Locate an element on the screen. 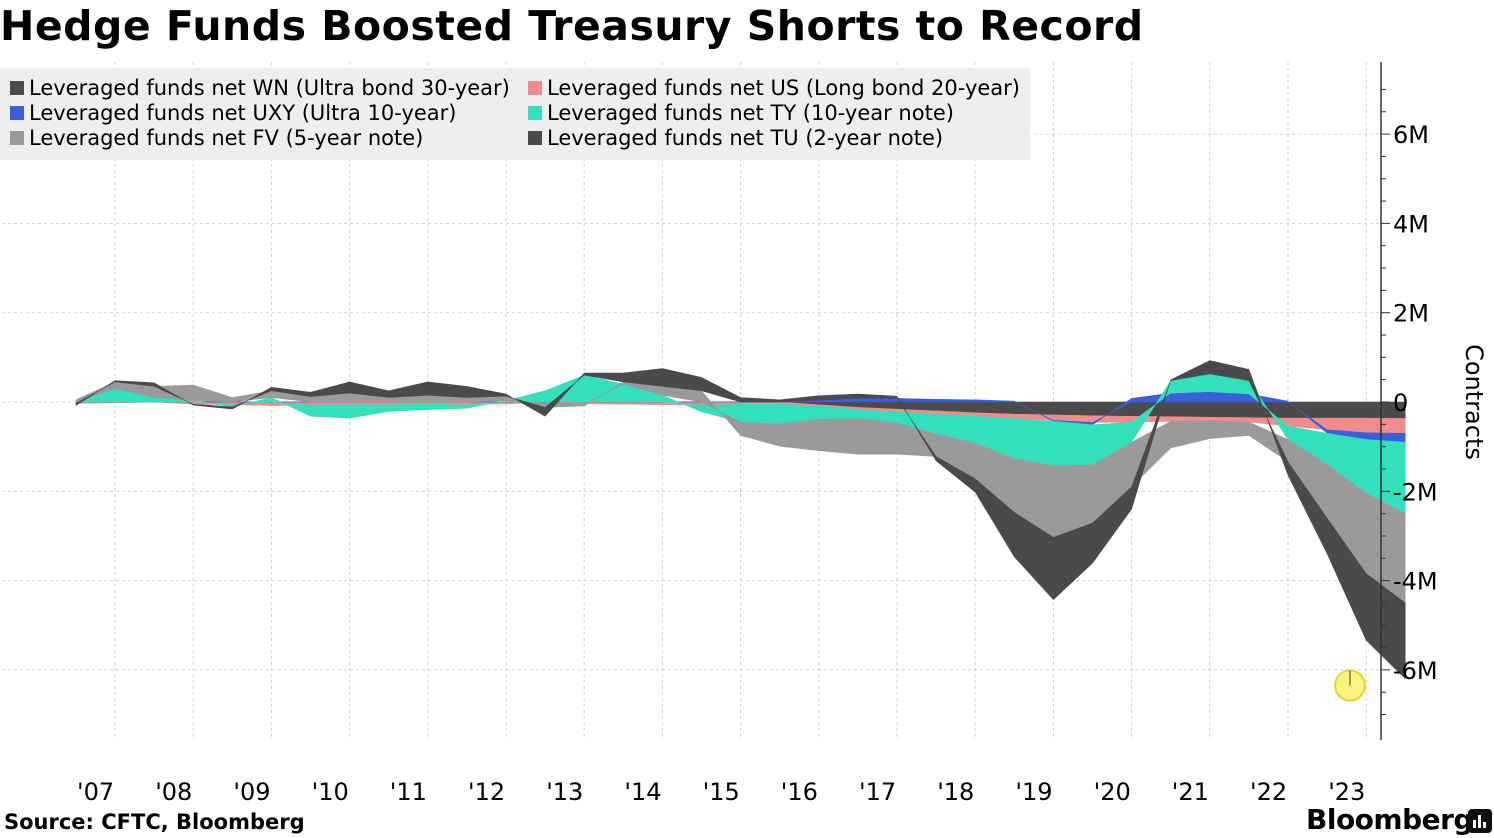 This screenshot has width=1494, height=838. x-tick-label: '22 is located at coordinates (1268, 792).